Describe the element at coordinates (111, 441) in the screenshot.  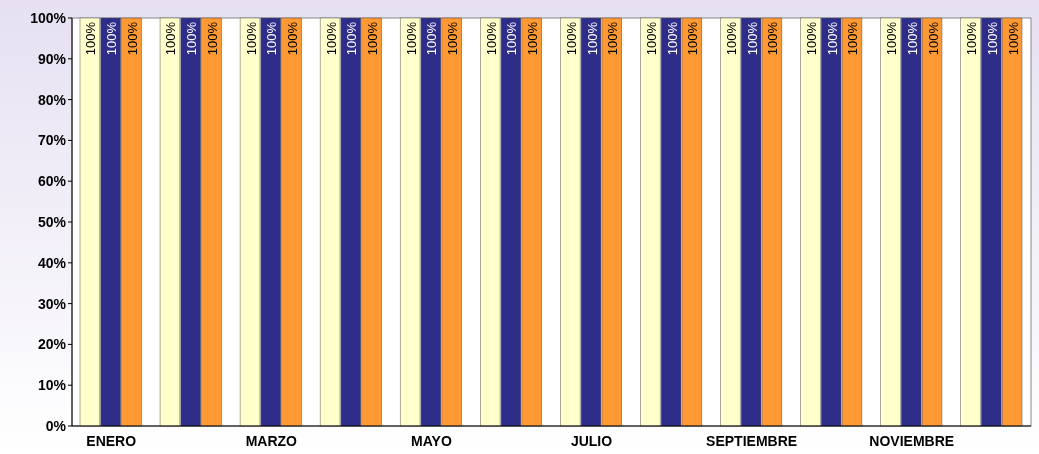
I see `x-tick-label: ENERO` at that location.